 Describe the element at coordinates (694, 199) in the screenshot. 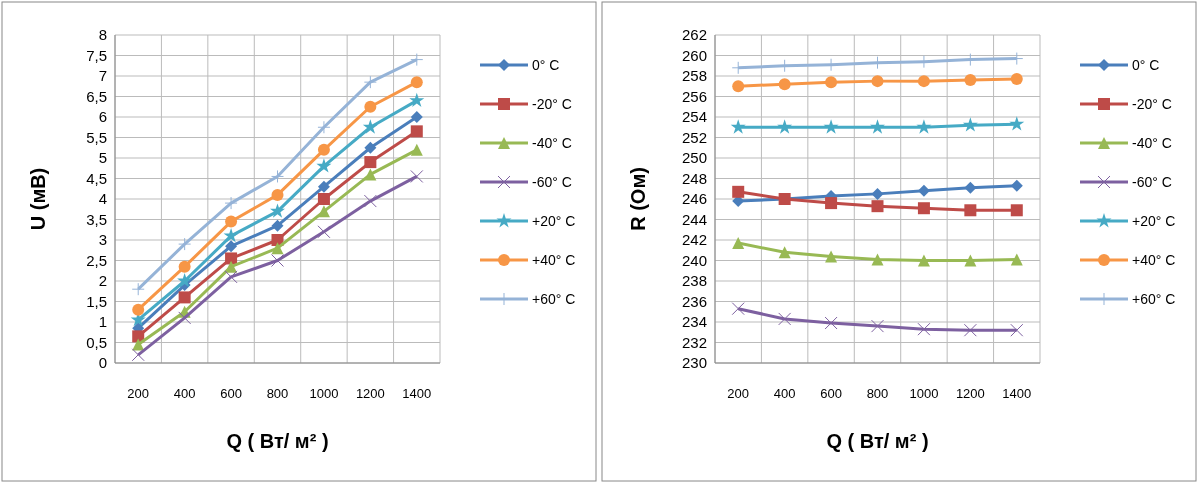

I see `y-tick-label: 246` at that location.